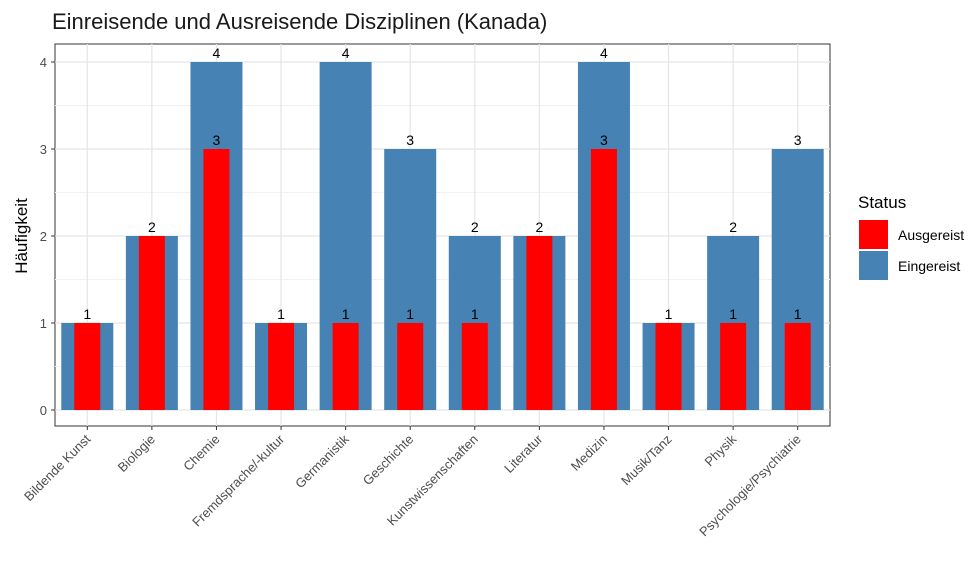 Image resolution: width=980 pixels, height=577 pixels. Describe the element at coordinates (523, 453) in the screenshot. I see `x-tick-label: Literatur` at that location.